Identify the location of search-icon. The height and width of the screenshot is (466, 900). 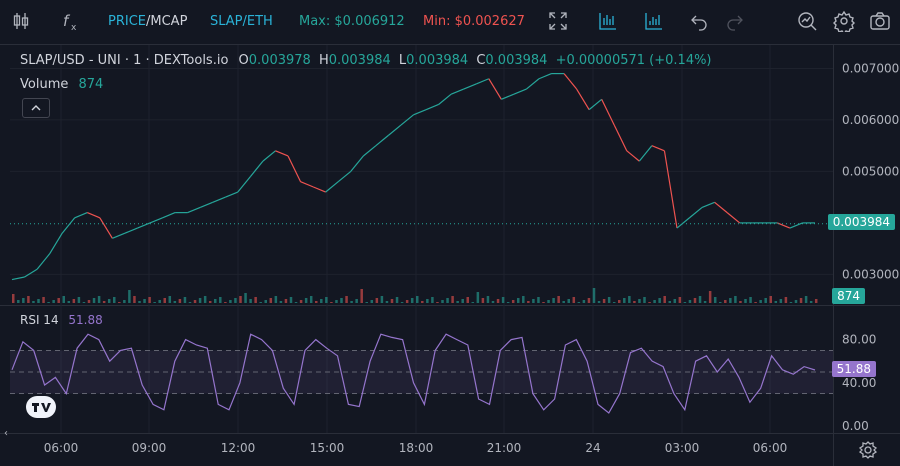
(807, 21).